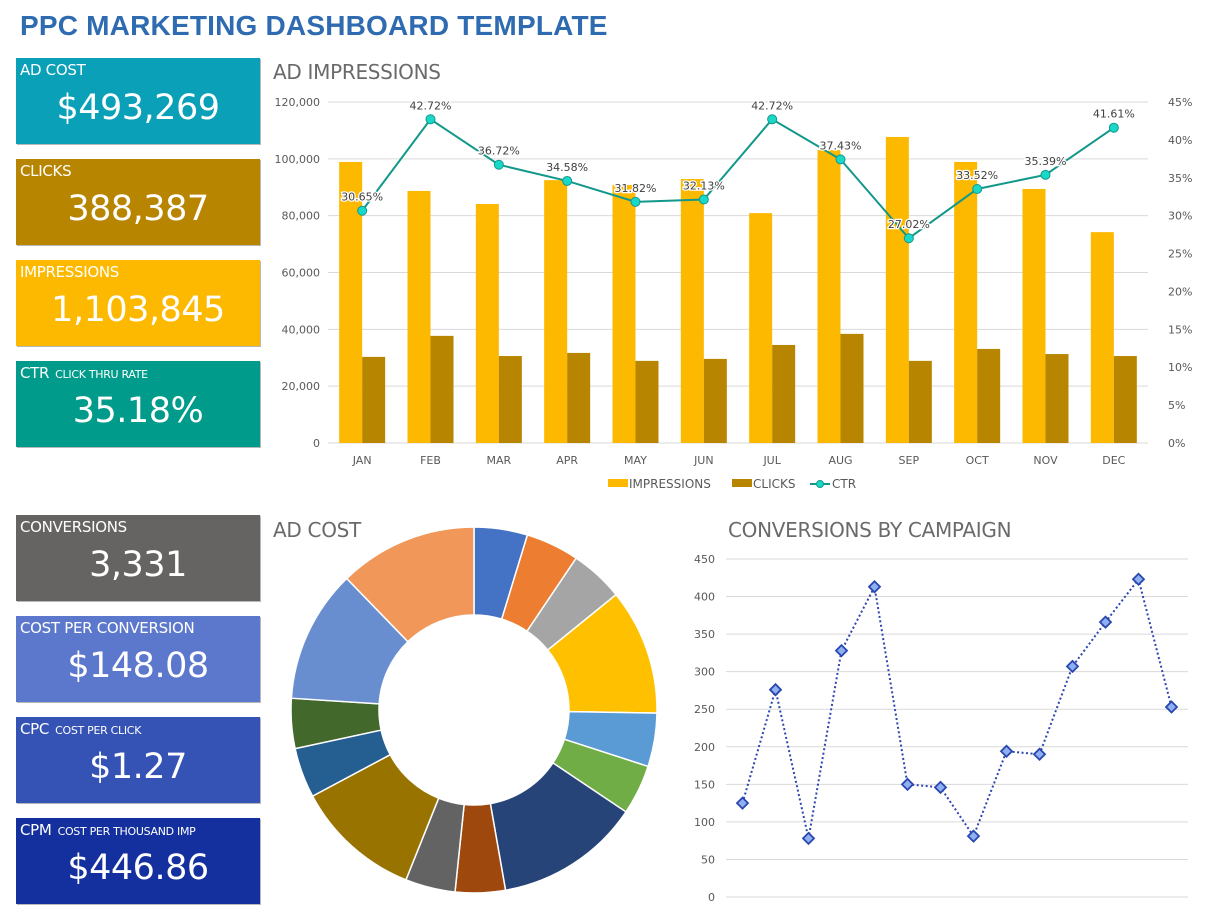 Image resolution: width=1213 pixels, height=924 pixels. I want to click on ctr-data-label: 37.43%, so click(841, 145).